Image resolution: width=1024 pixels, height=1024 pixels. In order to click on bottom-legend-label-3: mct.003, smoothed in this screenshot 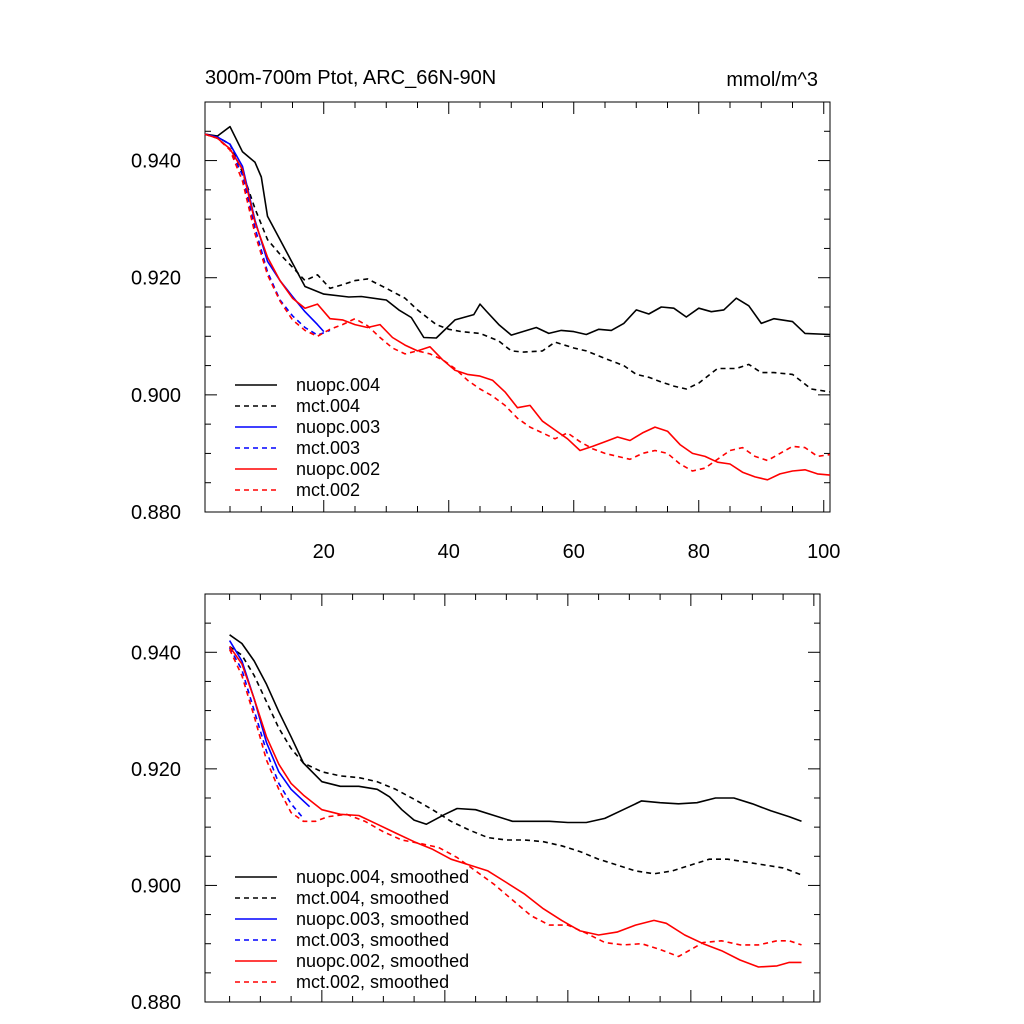, I will do `click(372, 940)`.